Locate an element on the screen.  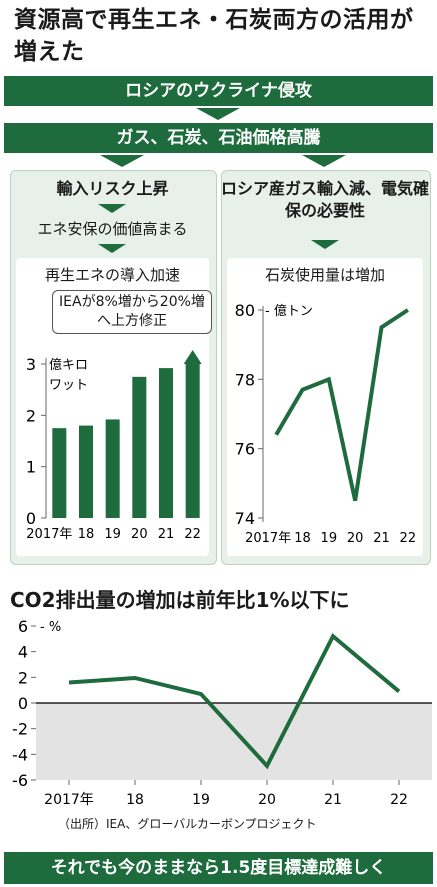
negative-zone is located at coordinates (234, 741).